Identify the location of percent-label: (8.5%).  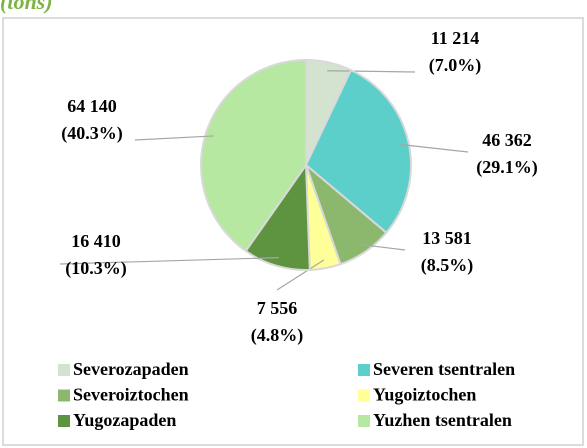
(447, 265).